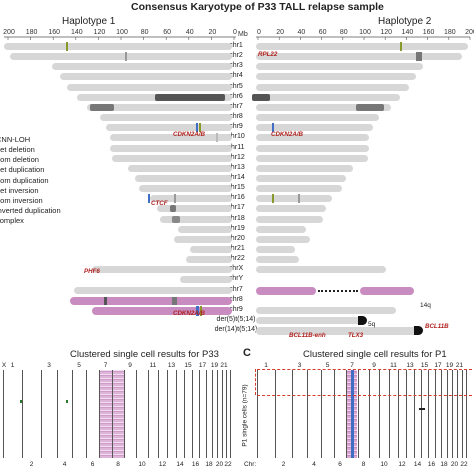 Image resolution: width=474 pixels, height=474 pixels. Describe the element at coordinates (280, 32) in the screenshot. I see `right-tick-label: 20` at that location.